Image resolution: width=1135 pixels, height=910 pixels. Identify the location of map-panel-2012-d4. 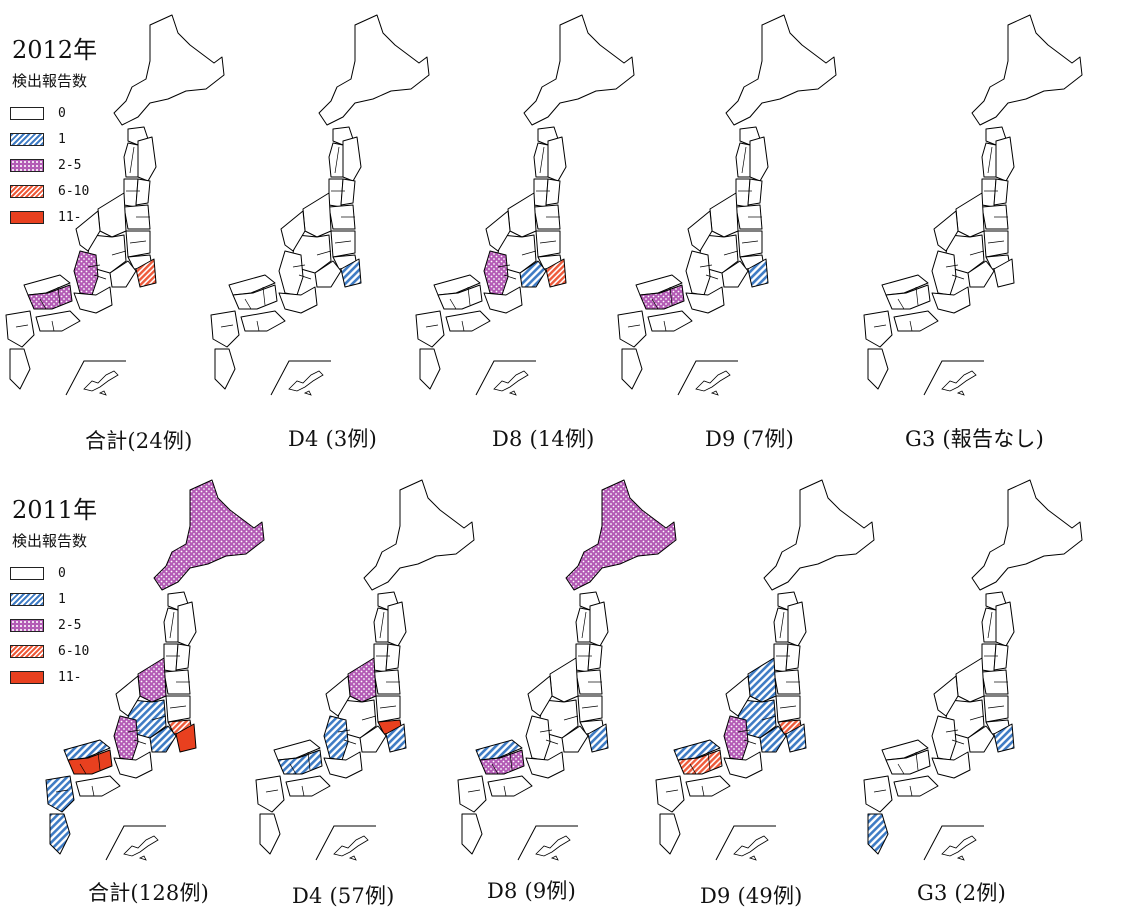
(317, 205).